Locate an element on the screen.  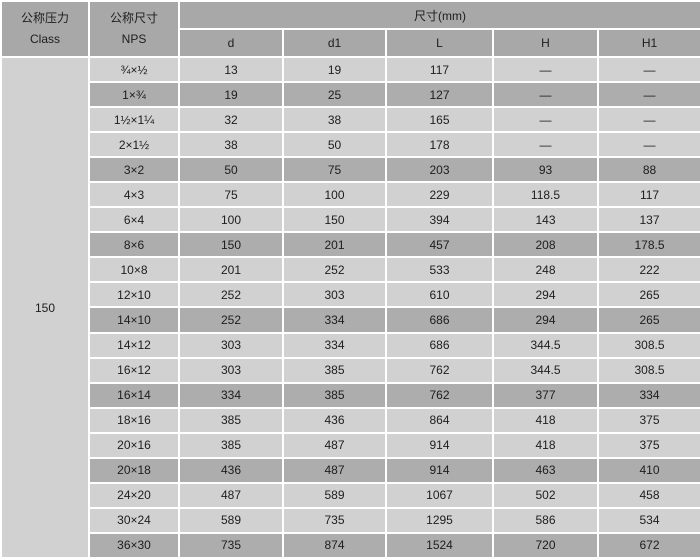
value-cell-L: 533 is located at coordinates (439, 270).